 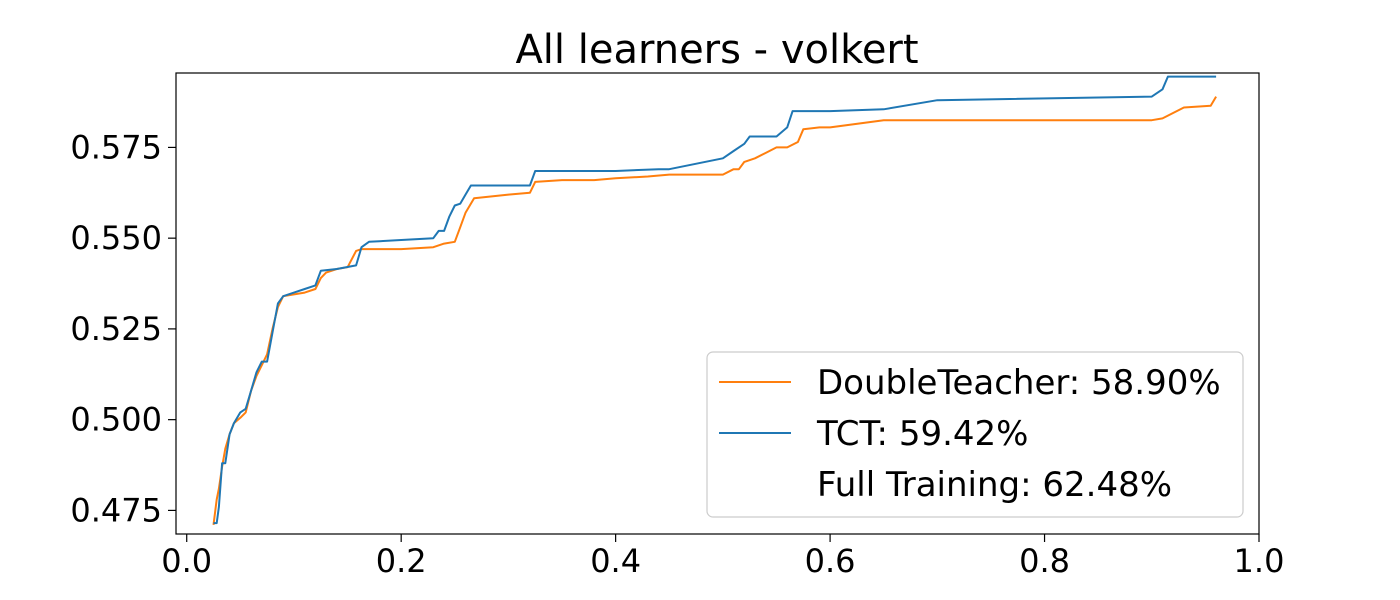 I want to click on legend-label-2: Full Training: 62.48%, so click(x=994, y=485).